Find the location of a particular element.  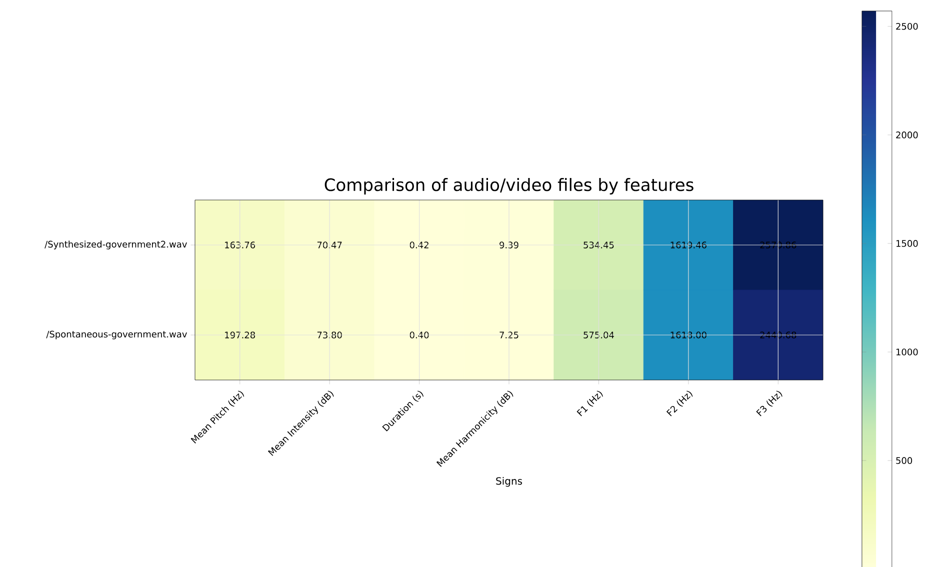

color-bar-label: 2000 is located at coordinates (907, 135).